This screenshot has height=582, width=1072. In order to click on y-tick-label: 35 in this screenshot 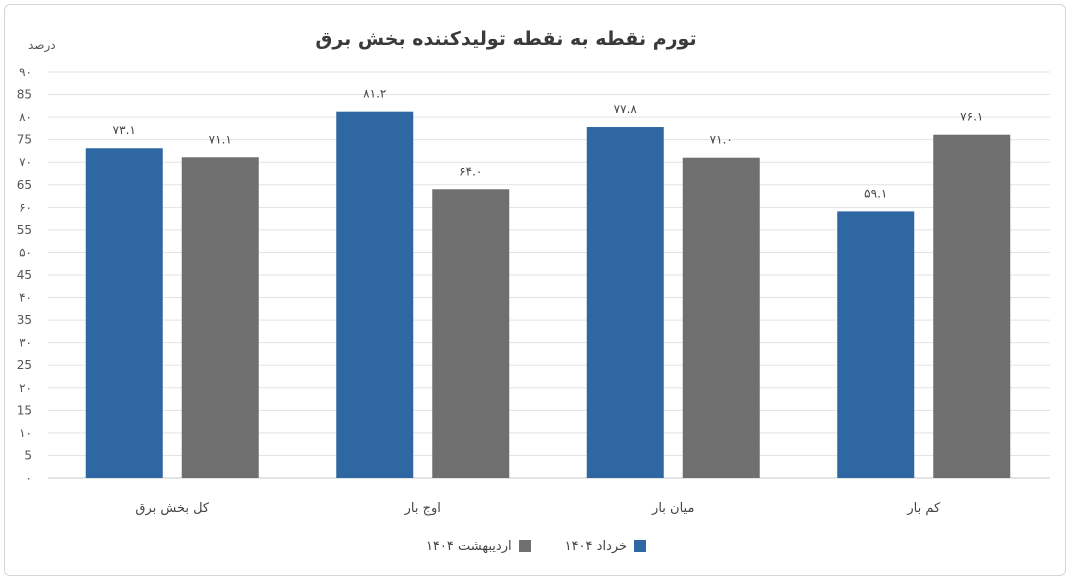, I will do `click(24, 320)`.